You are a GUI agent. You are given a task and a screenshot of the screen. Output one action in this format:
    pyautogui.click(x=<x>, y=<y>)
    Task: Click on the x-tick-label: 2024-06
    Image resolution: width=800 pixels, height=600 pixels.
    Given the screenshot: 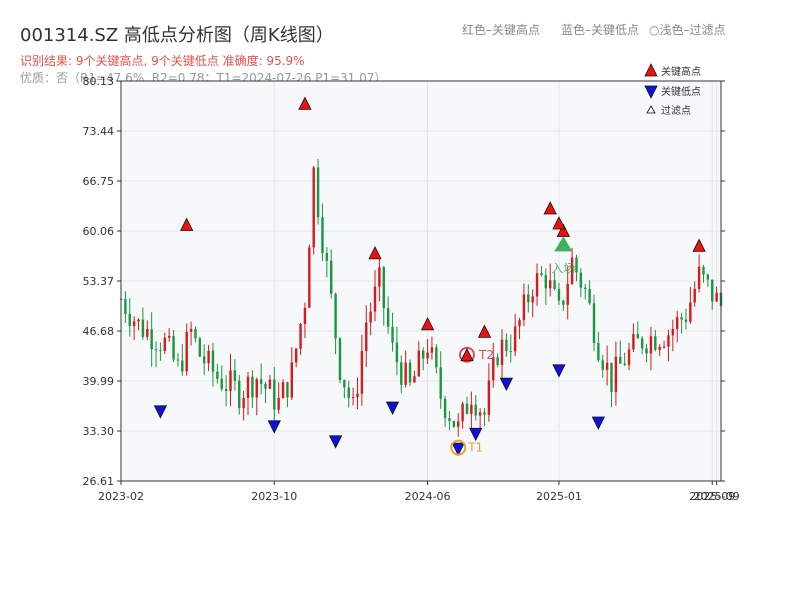 What is the action you would take?
    pyautogui.click(x=428, y=496)
    